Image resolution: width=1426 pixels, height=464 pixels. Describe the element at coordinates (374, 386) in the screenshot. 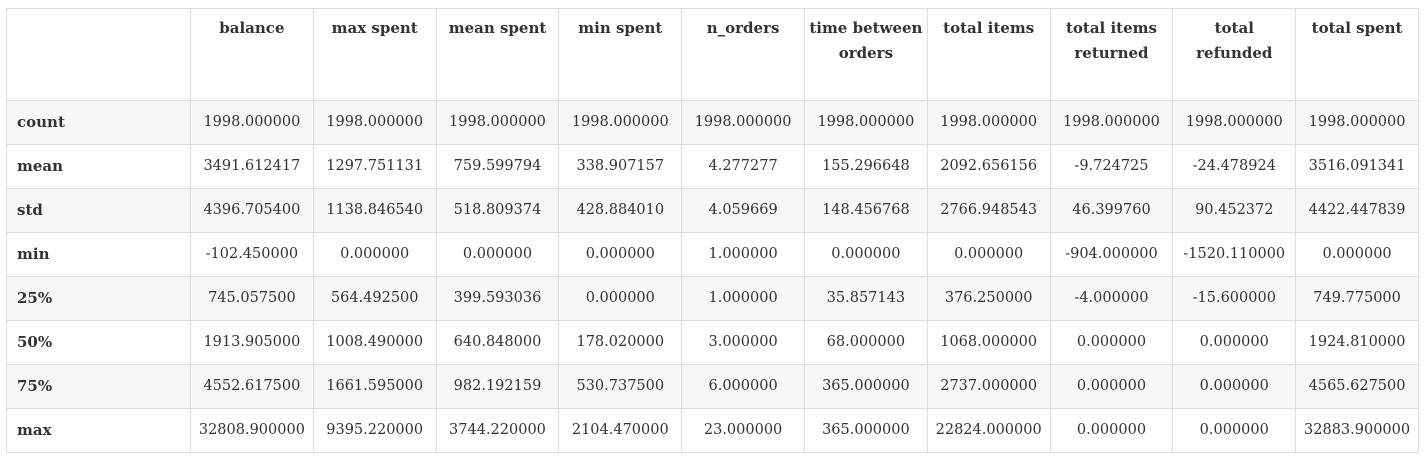

I see `table-cell: 1661.595000` at that location.